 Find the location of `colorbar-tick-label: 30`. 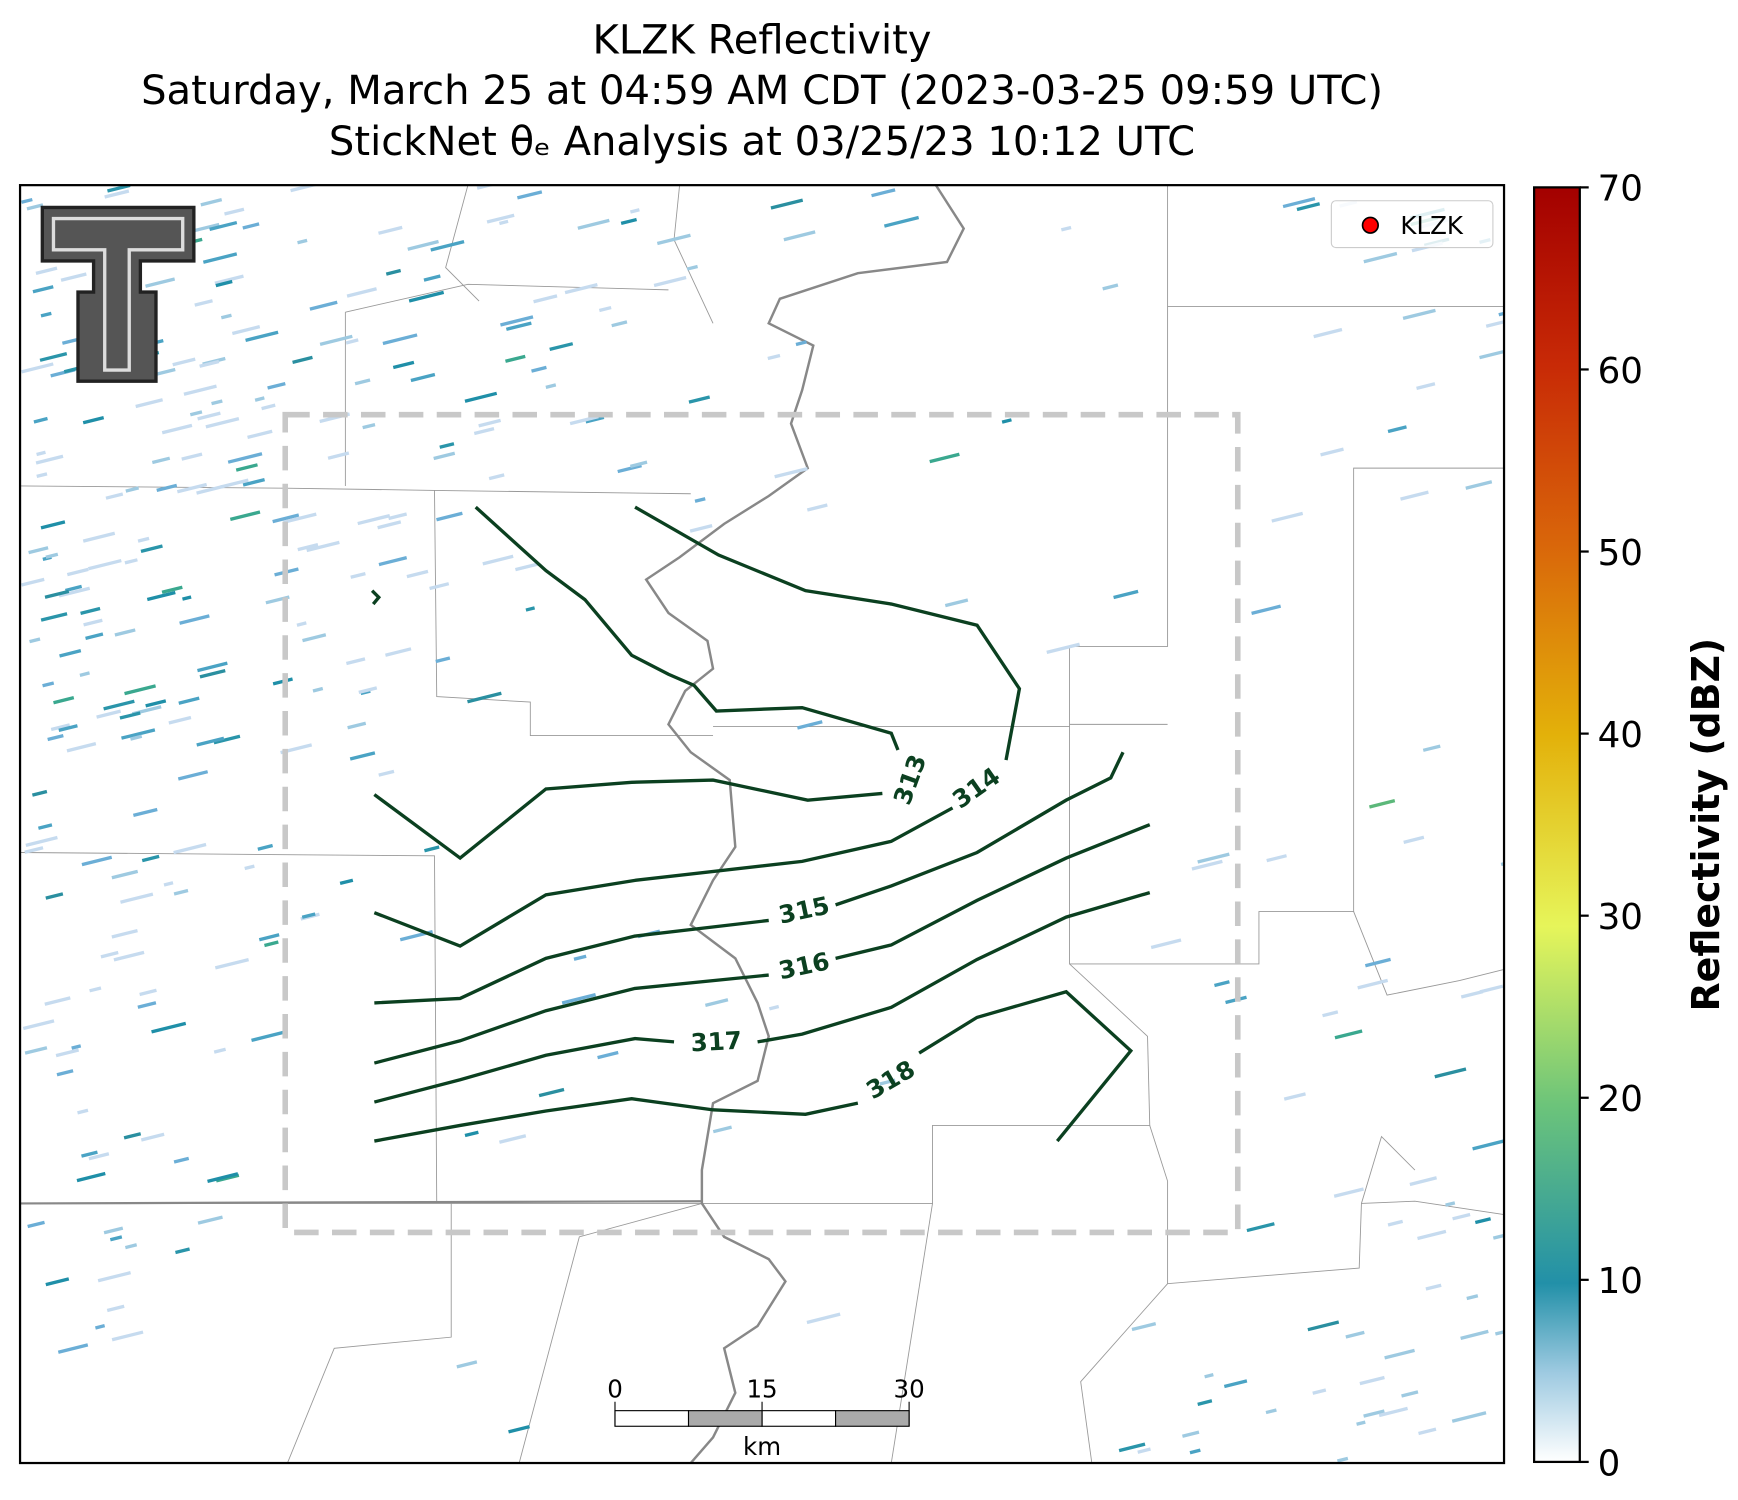

colorbar-tick-label: 30 is located at coordinates (1620, 917).